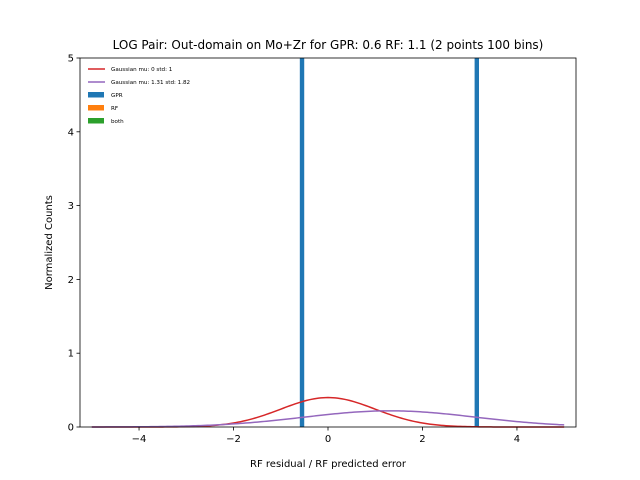 The width and height of the screenshot is (640, 480). I want to click on x-axis: −4 −2 0 2 4, so click(326, 436).